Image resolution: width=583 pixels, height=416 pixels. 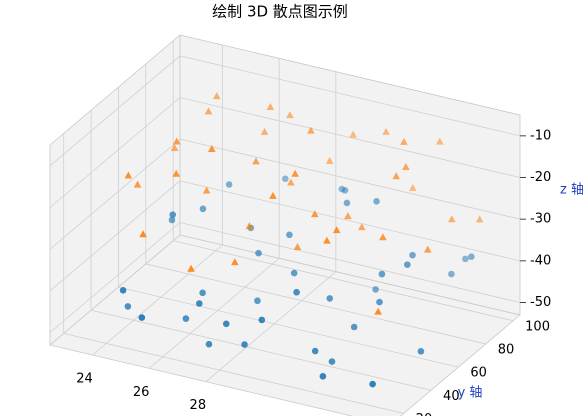 What do you see at coordinates (540, 219) in the screenshot?
I see `z-tick-label: -30` at bounding box center [540, 219].